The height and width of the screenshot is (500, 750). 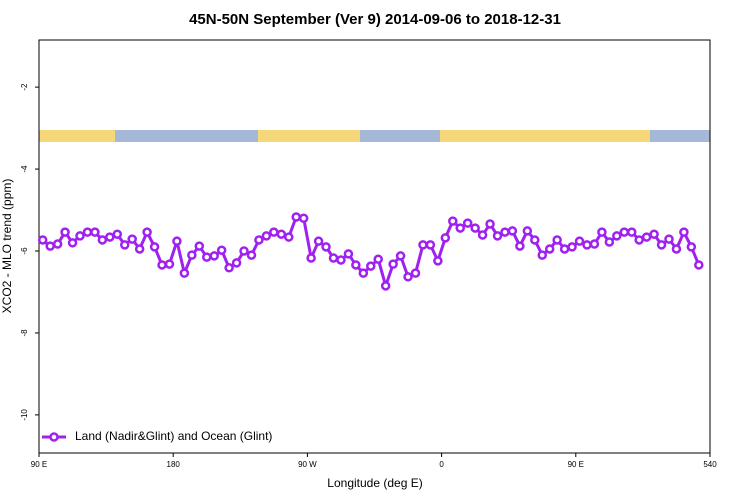 I want to click on x-tick-label: 180, so click(x=174, y=464).